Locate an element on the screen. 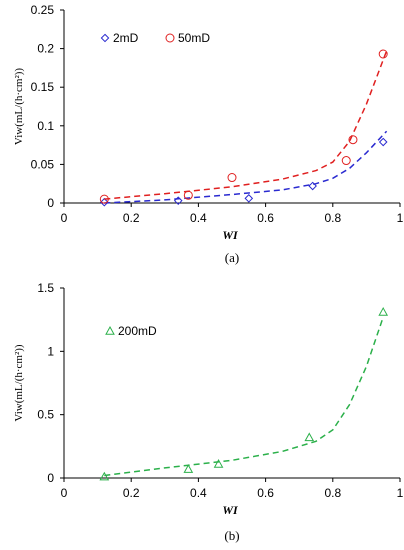  y-tick-label: 0.05 is located at coordinates (43, 164).